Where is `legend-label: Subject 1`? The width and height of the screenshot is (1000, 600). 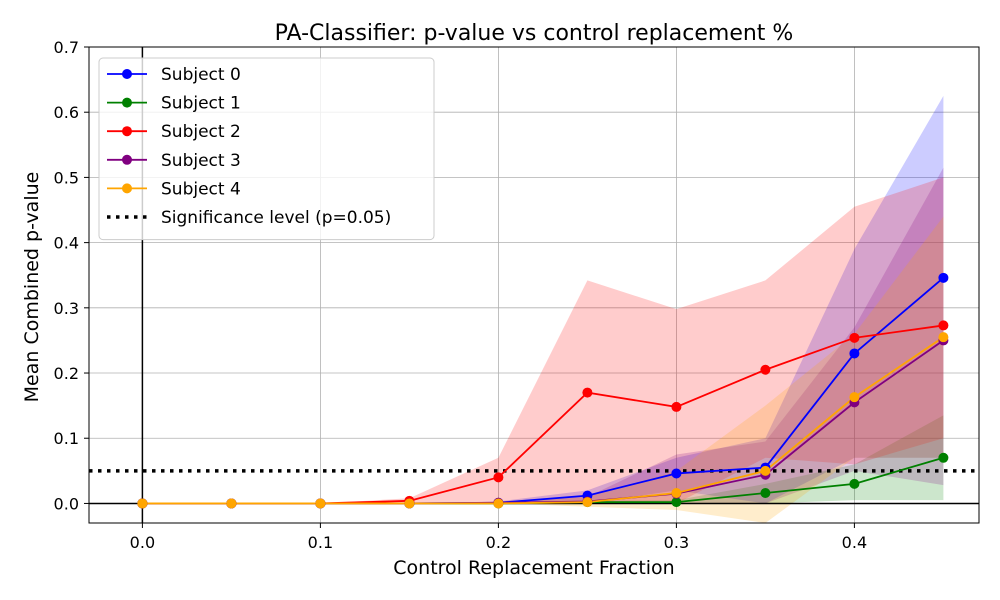 legend-label: Subject 1 is located at coordinates (201, 104).